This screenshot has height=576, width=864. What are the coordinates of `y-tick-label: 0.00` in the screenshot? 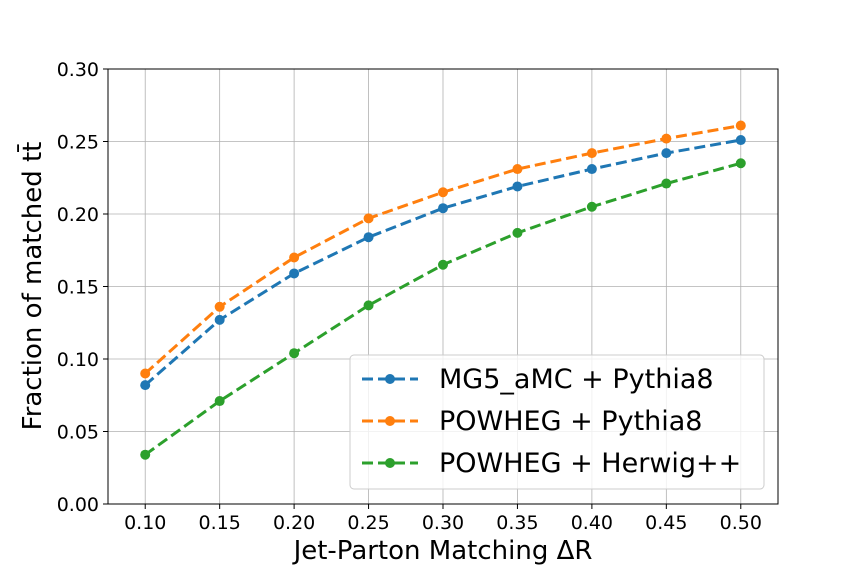 It's located at (78, 505).